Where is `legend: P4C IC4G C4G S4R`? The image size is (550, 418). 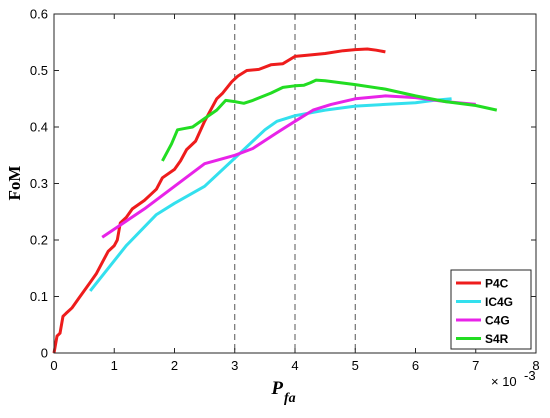 legend: P4C IC4G C4G S4R is located at coordinates (491, 309).